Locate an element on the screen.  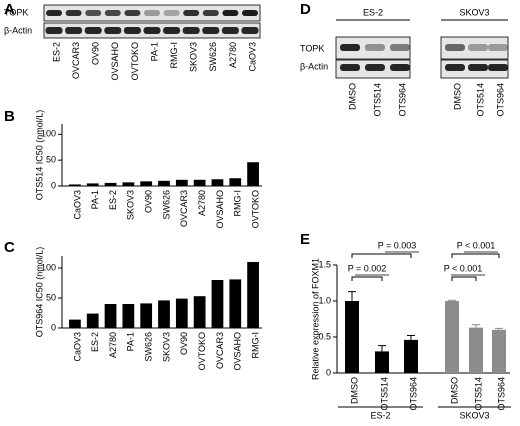
annotation: P = 0.003 is located at coordinates (397, 245).